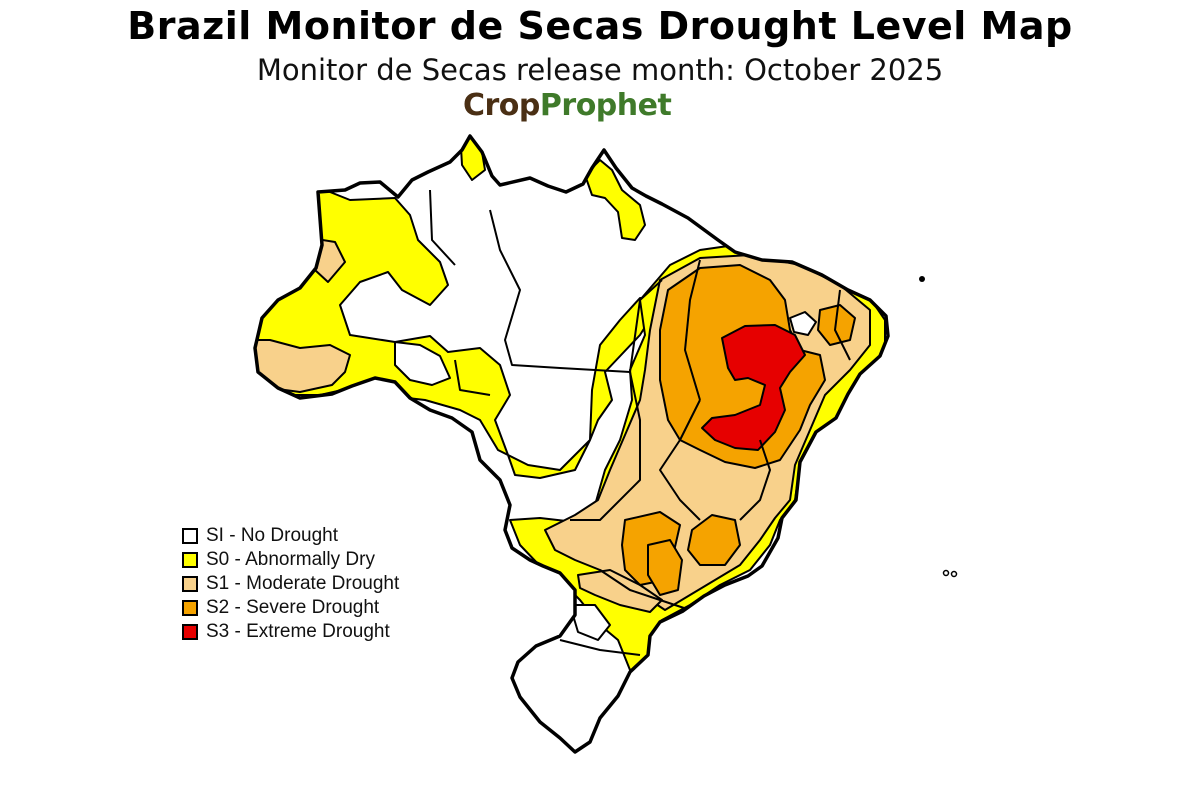 The image size is (1200, 800). I want to click on legend-swatch-s0, so click(190, 560).